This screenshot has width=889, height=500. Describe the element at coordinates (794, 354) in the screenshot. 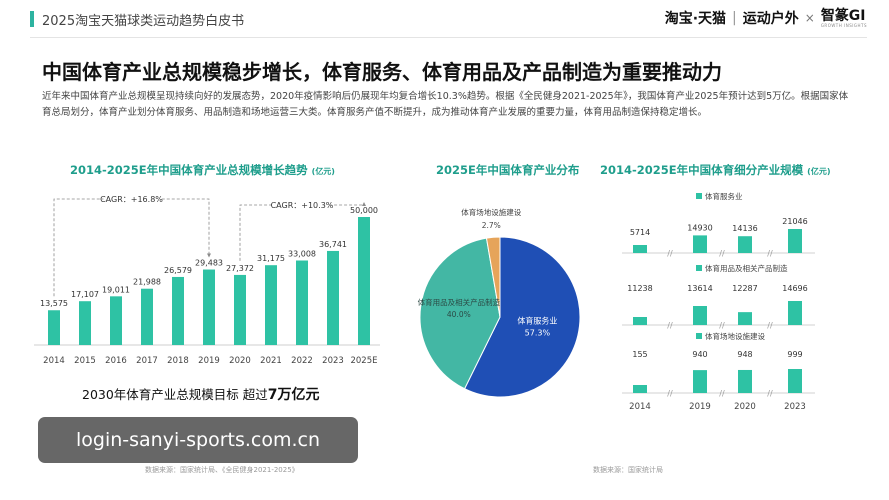

I see `bar-value-label: 999` at that location.